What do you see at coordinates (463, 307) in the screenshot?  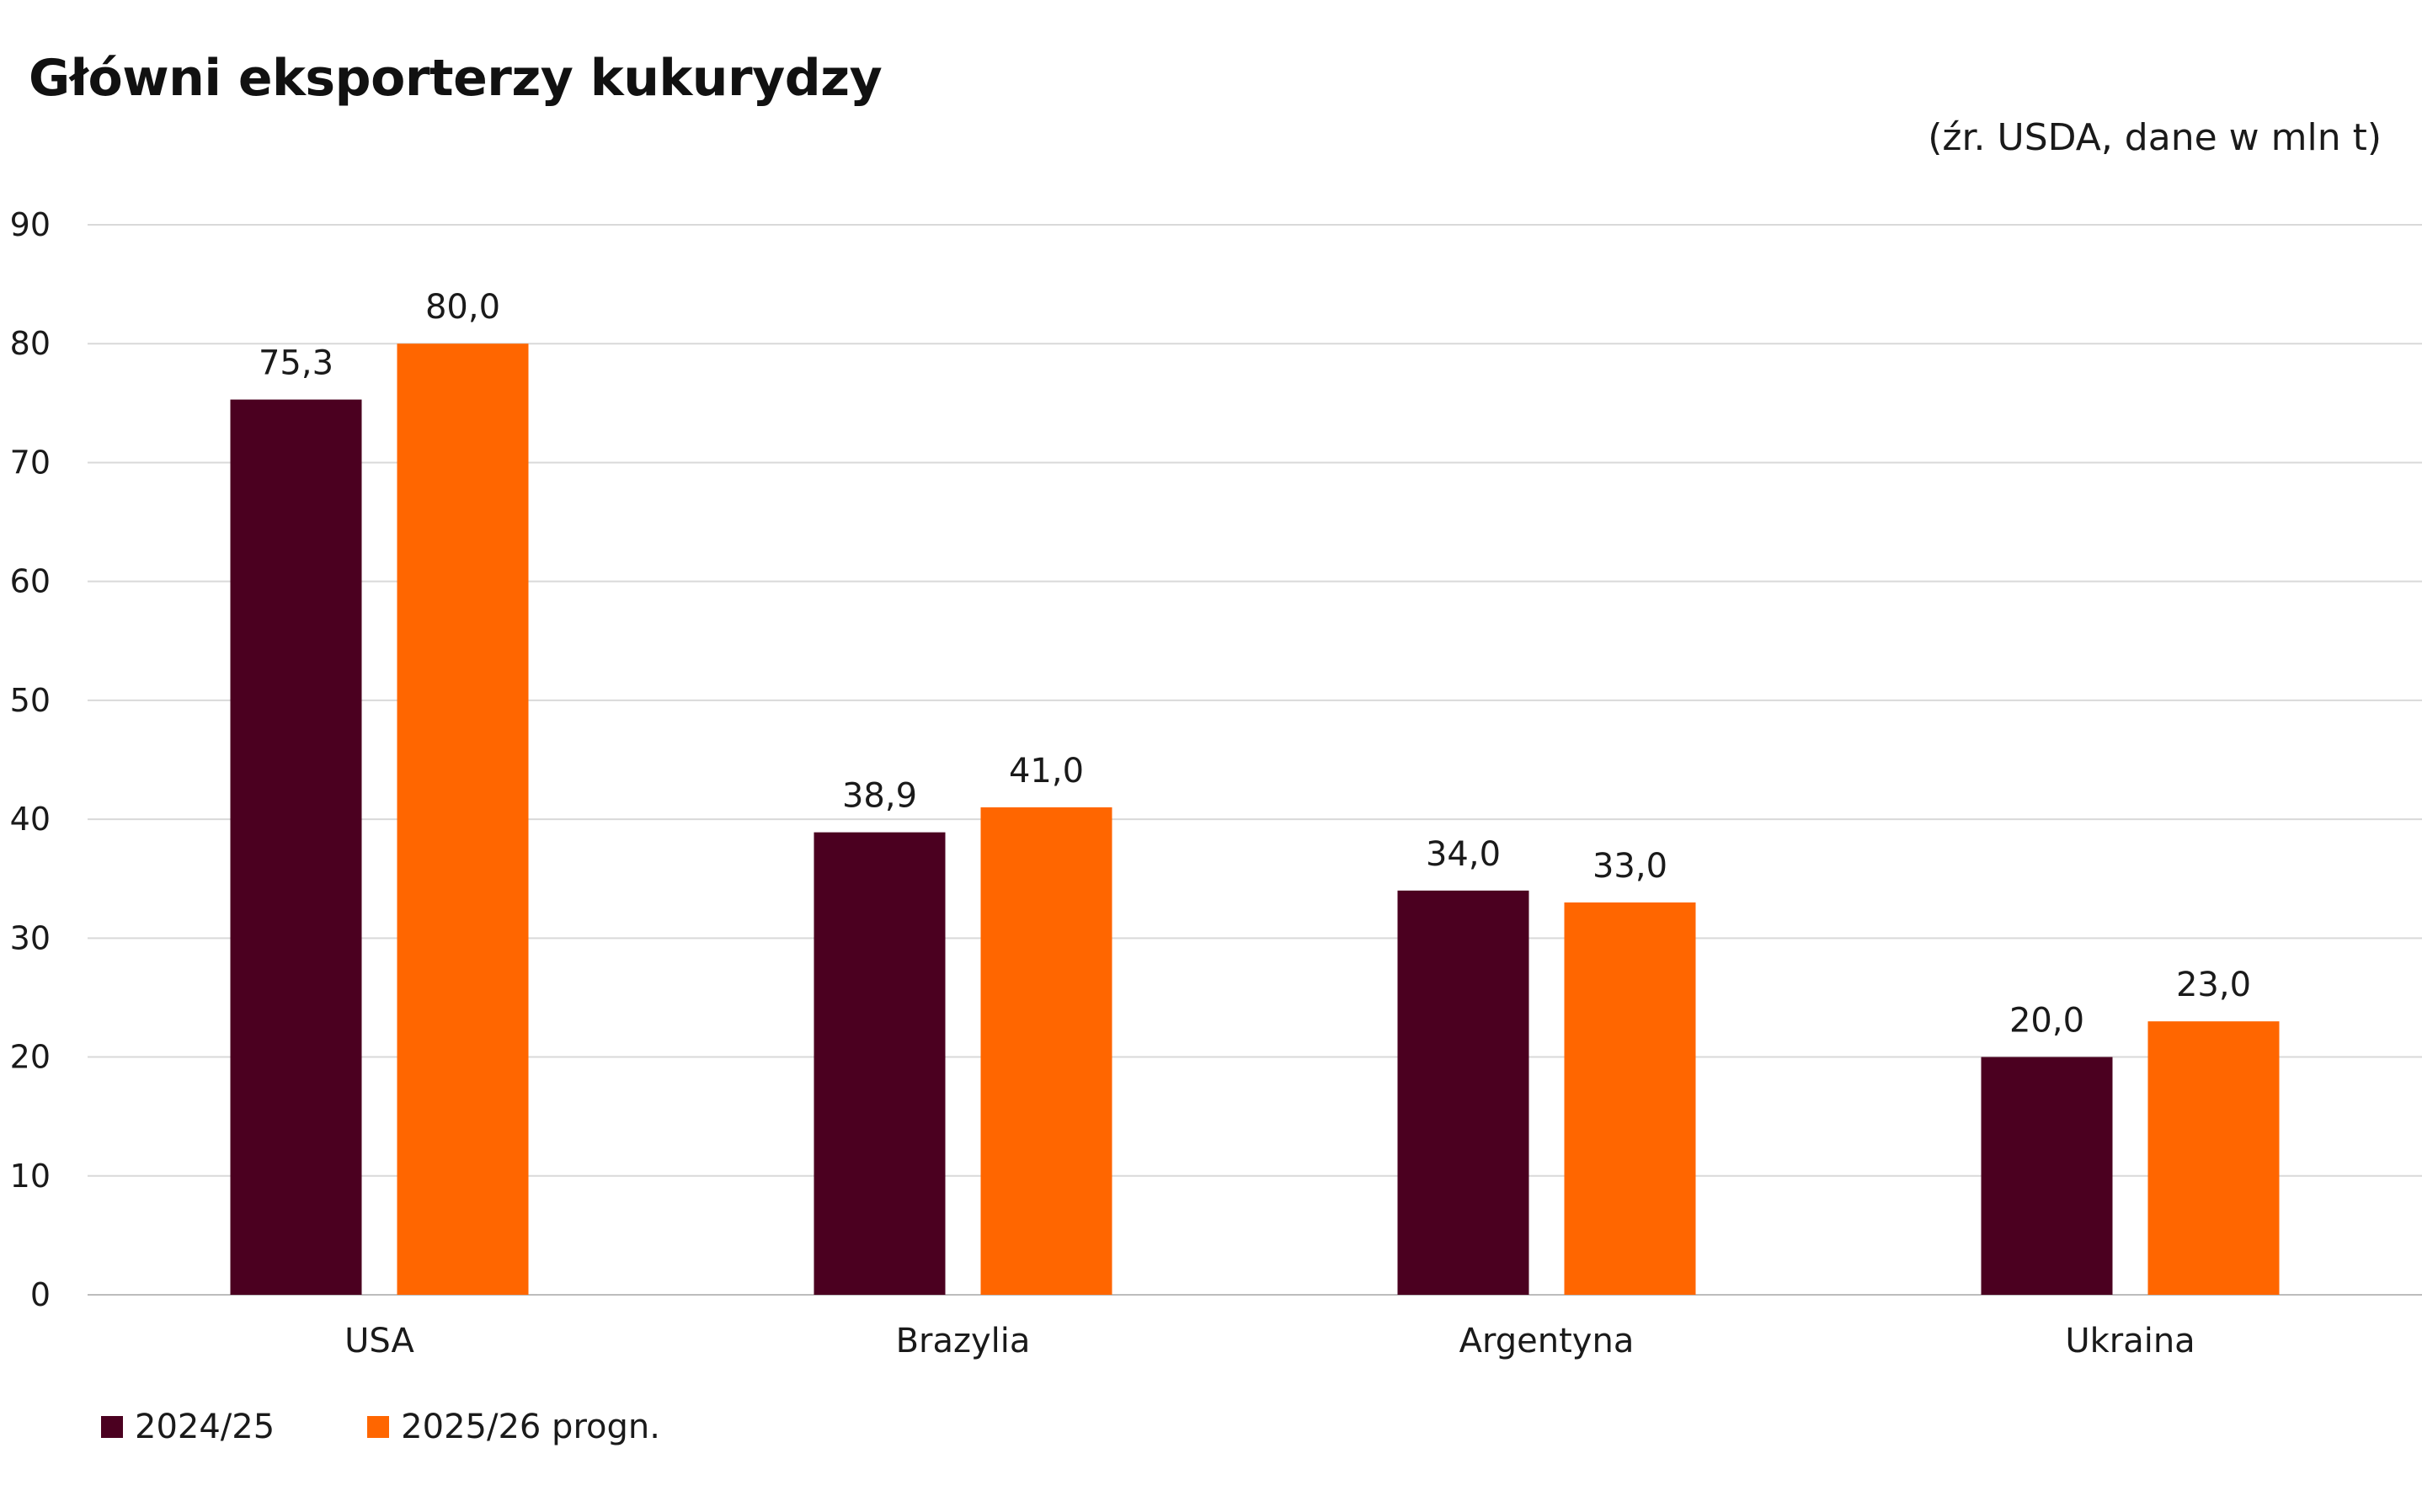 I see `data-label: 80,0` at bounding box center [463, 307].